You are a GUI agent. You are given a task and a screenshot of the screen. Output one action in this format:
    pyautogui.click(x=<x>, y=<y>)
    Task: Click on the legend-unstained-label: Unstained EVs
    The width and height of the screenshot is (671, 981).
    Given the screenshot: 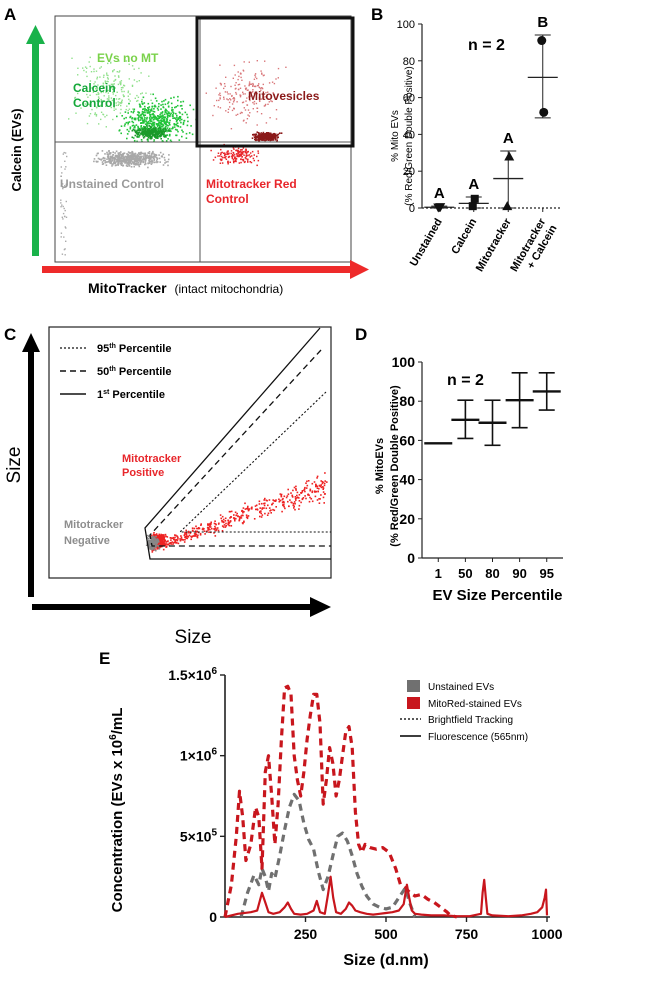 What is the action you would take?
    pyautogui.click(x=461, y=687)
    